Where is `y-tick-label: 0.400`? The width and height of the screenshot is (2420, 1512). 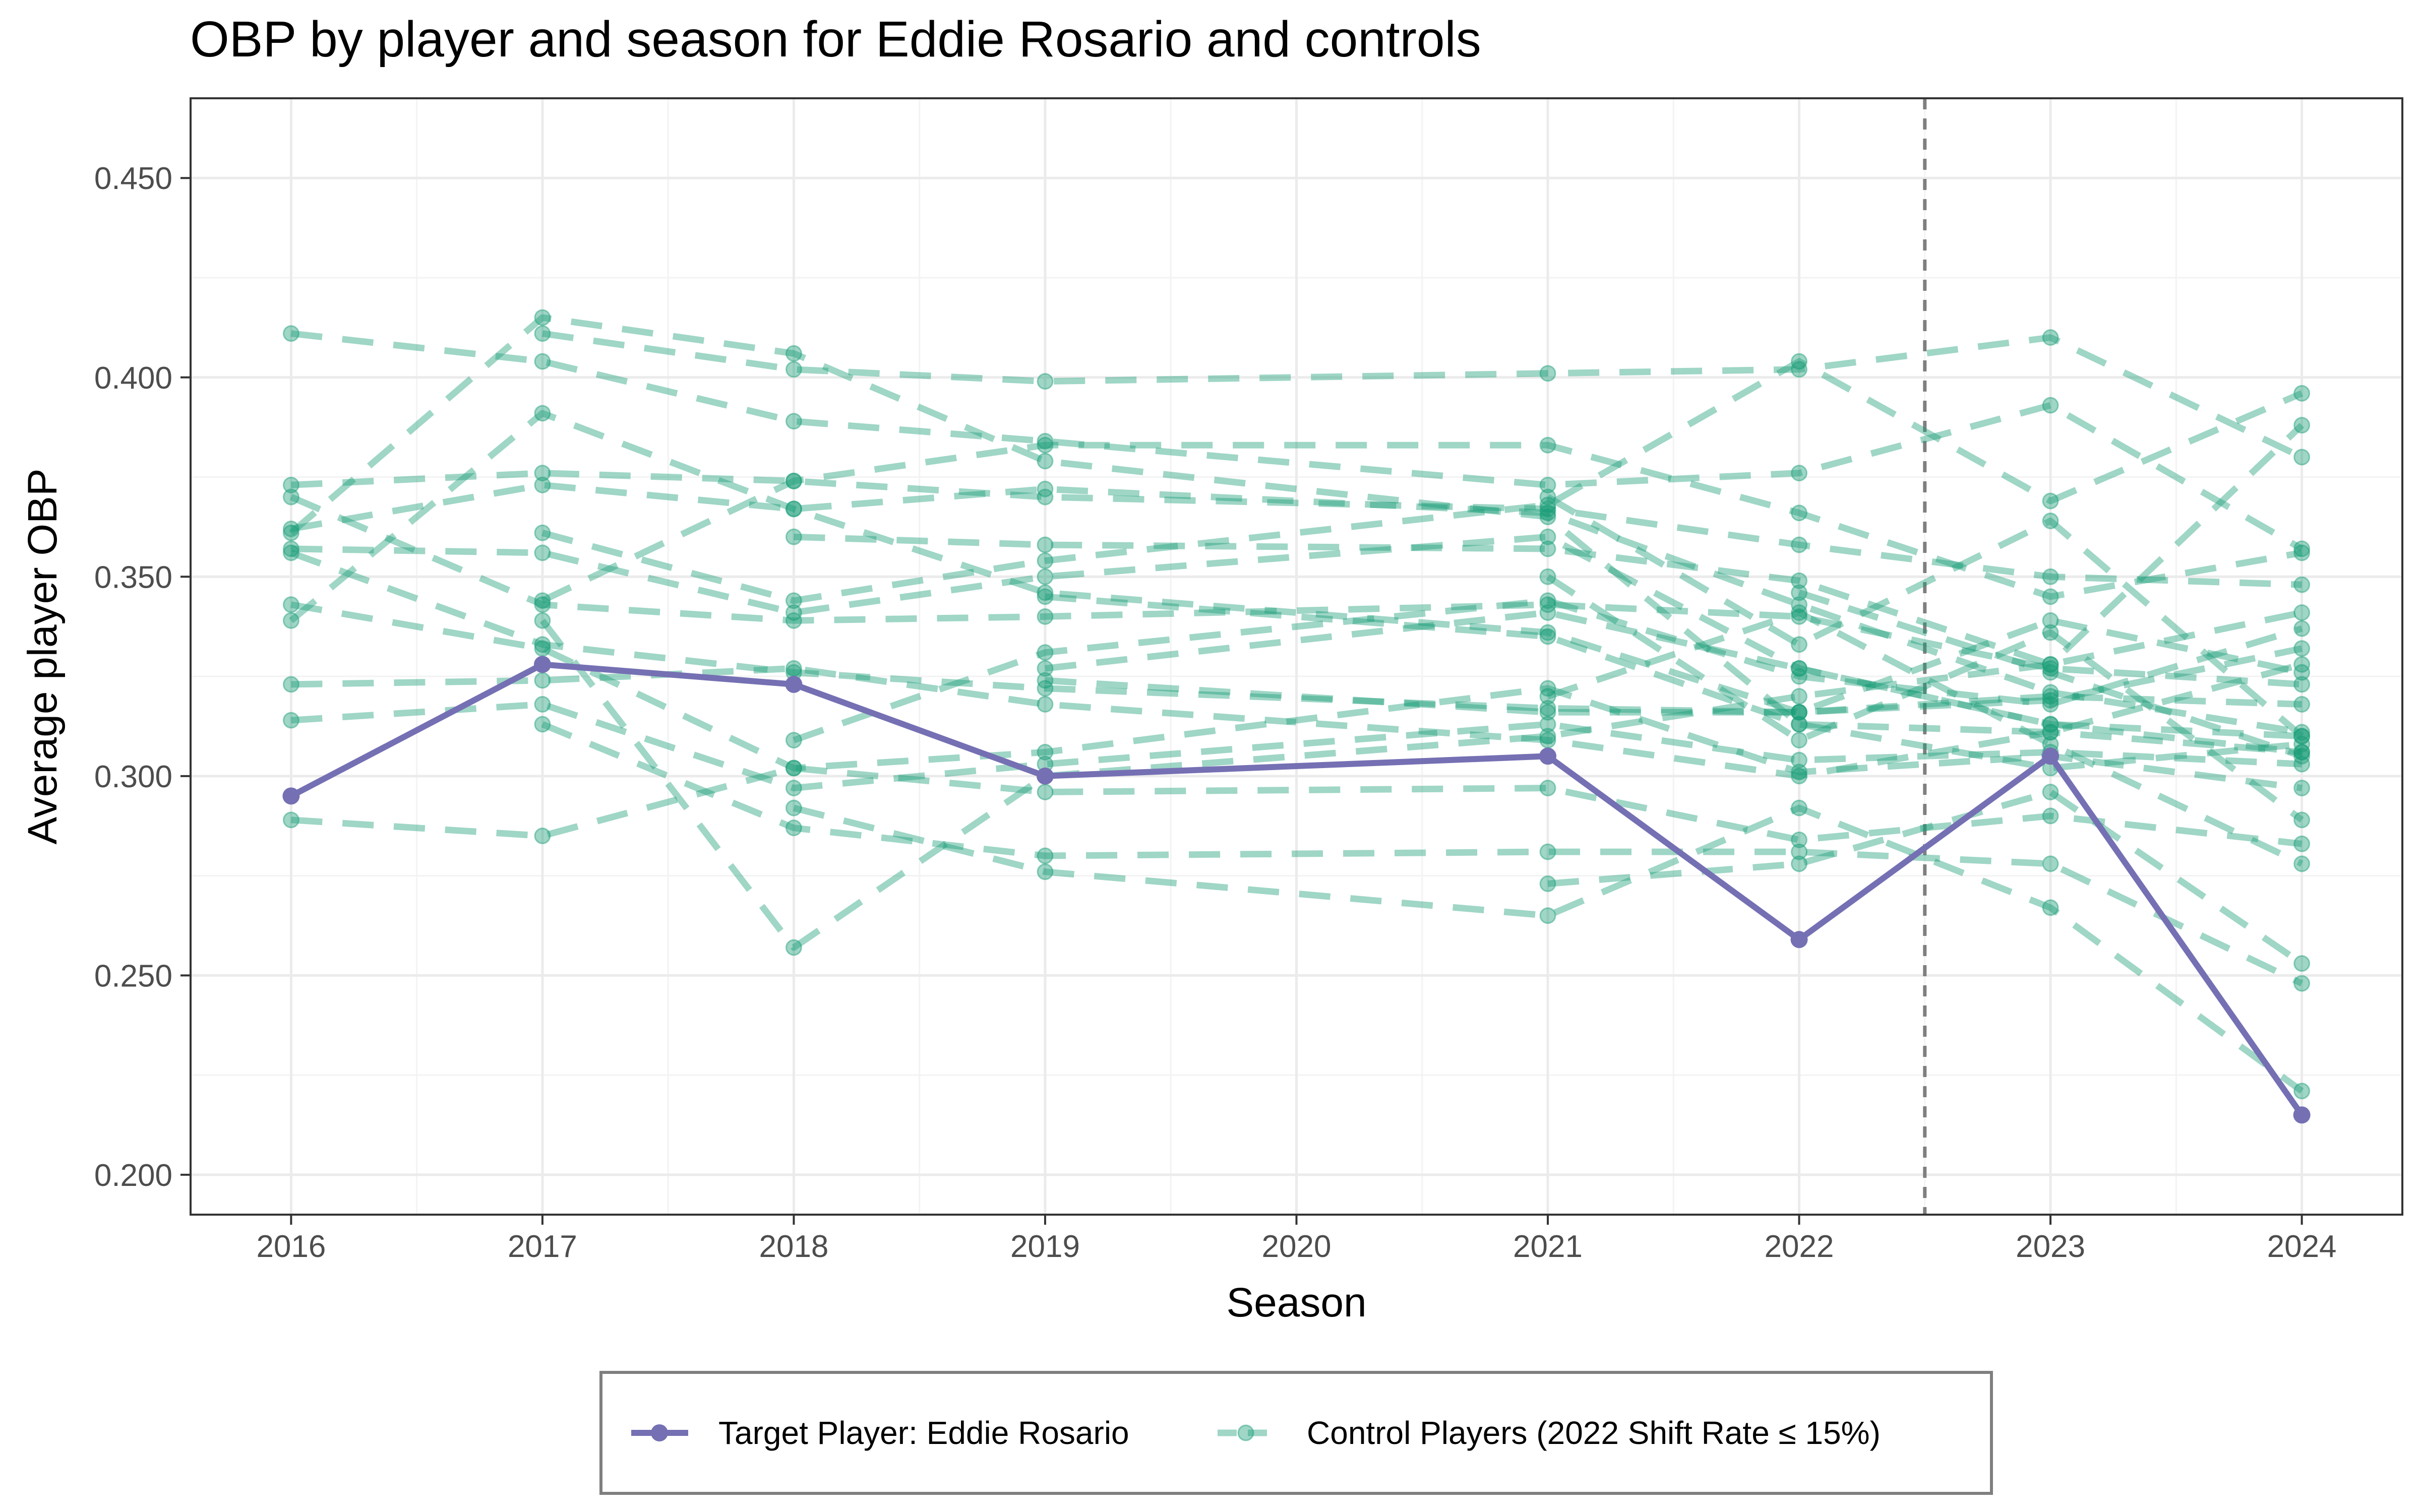 y-tick-label: 0.400 is located at coordinates (133, 378).